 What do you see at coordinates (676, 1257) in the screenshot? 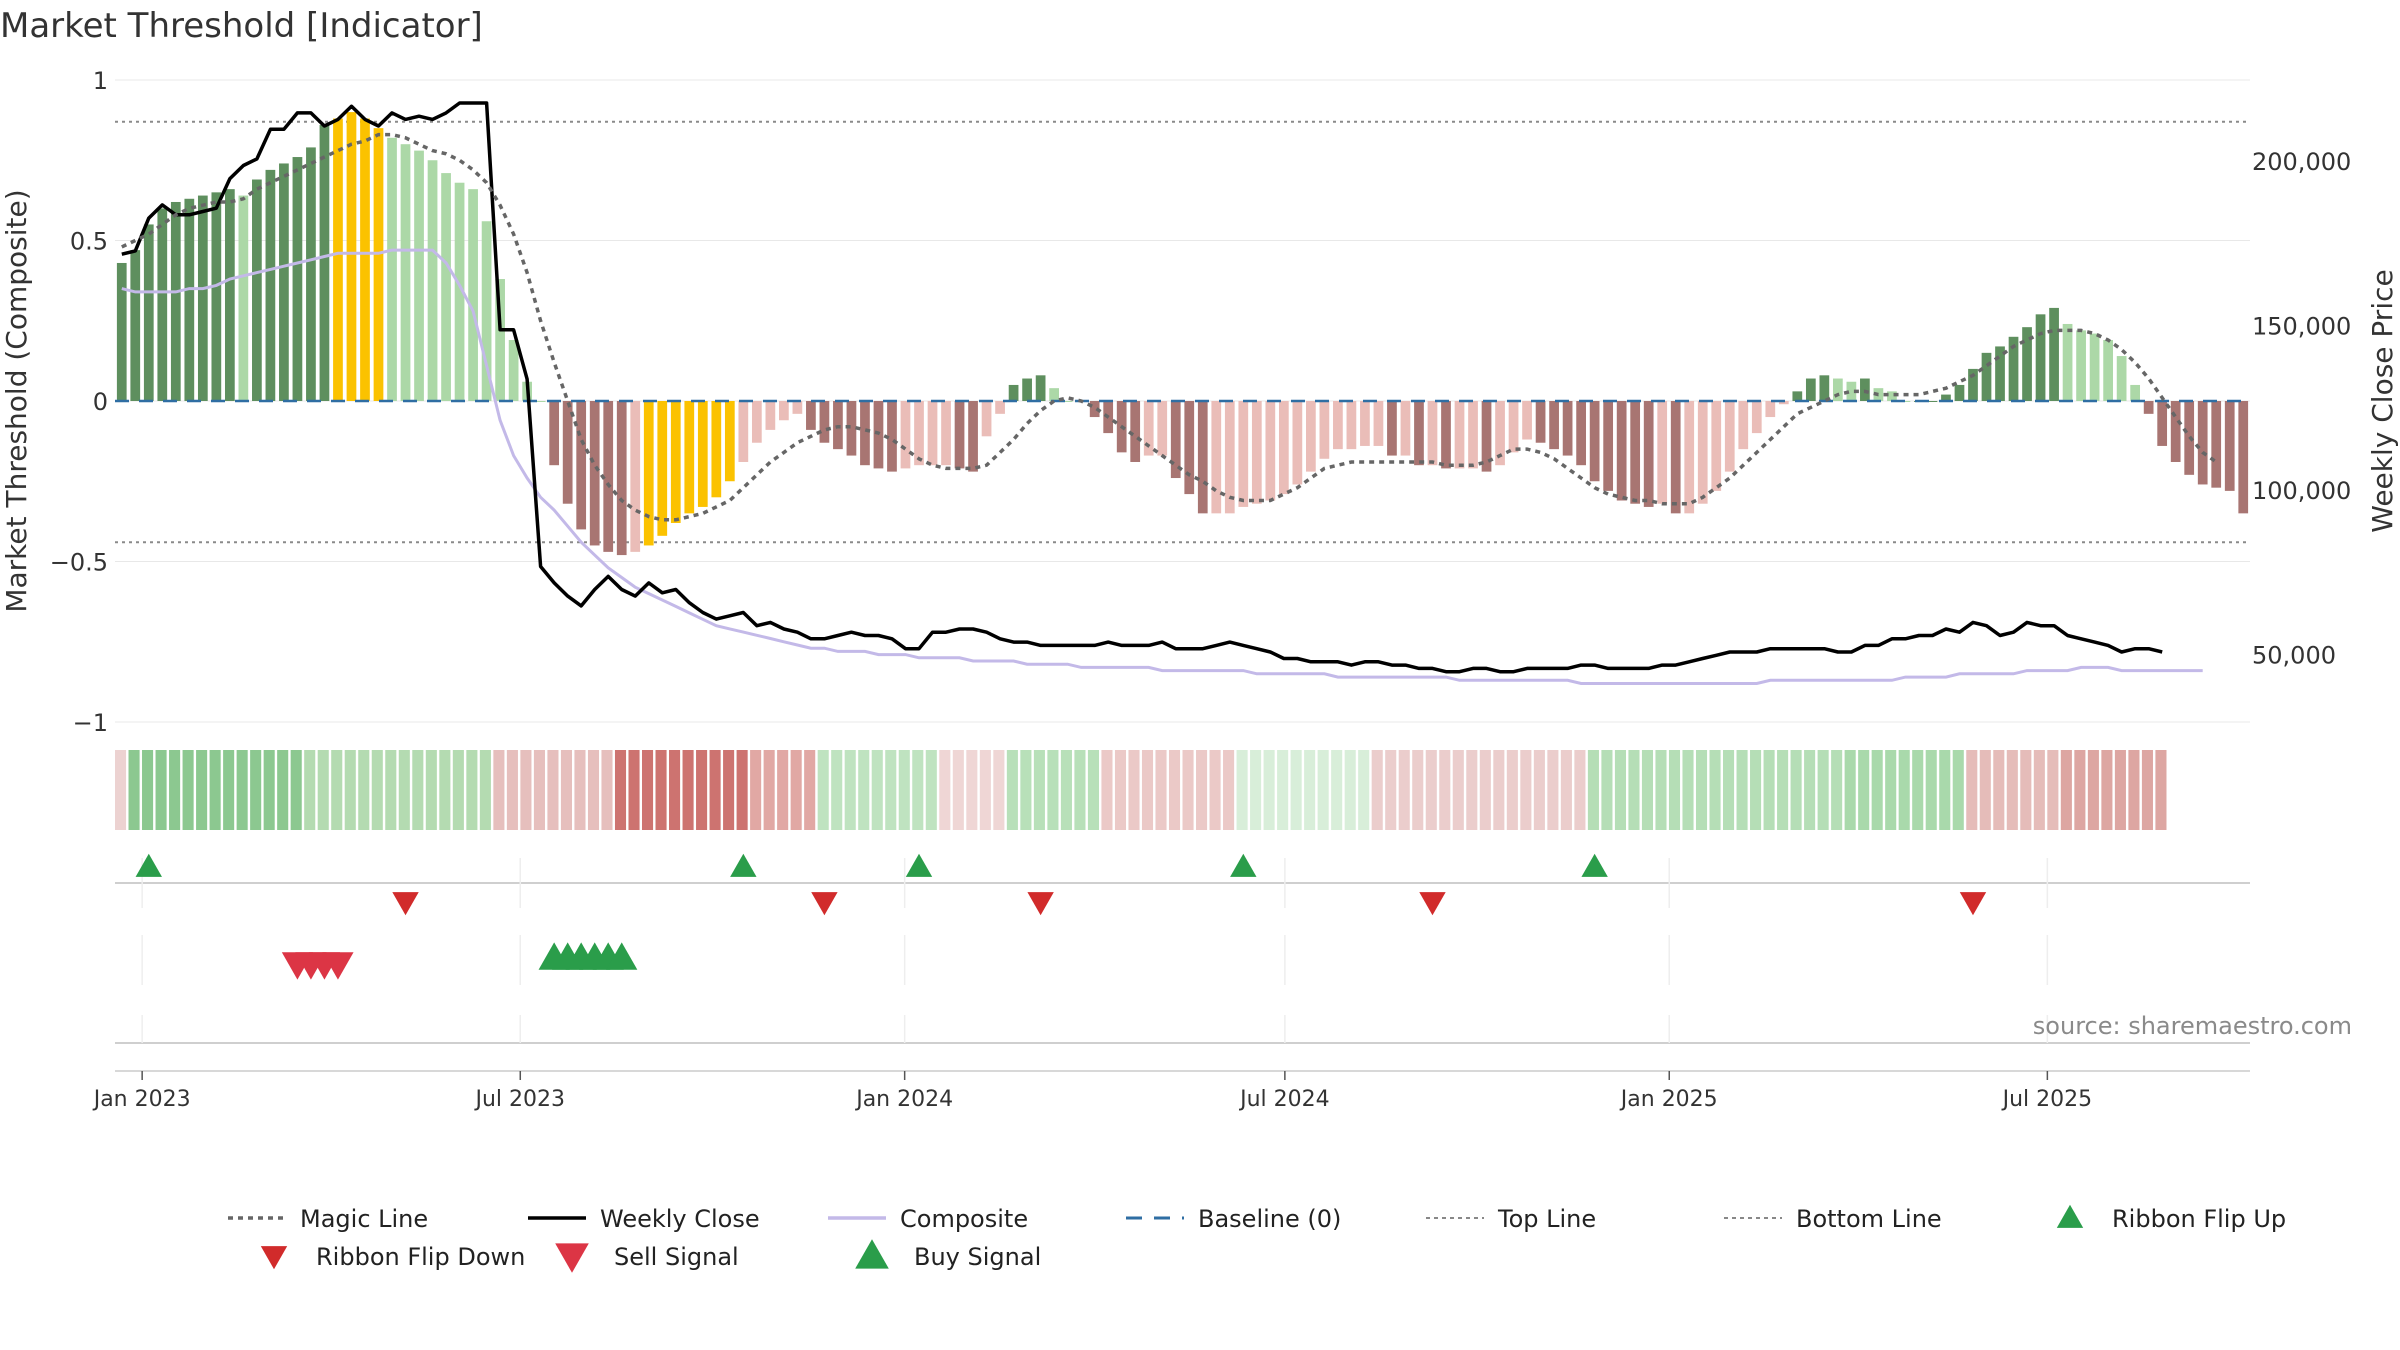
I see `legend-label: Sell Signal` at bounding box center [676, 1257].